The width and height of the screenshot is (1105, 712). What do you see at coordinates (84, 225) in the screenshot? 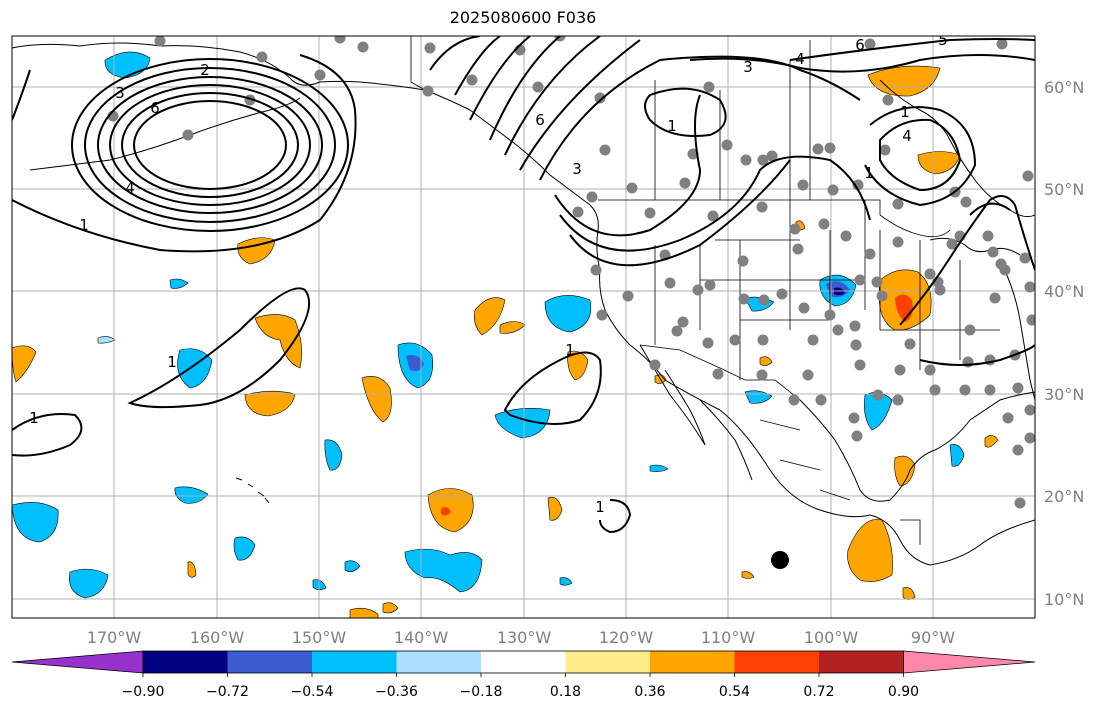
I see `contour-label: 1` at bounding box center [84, 225].